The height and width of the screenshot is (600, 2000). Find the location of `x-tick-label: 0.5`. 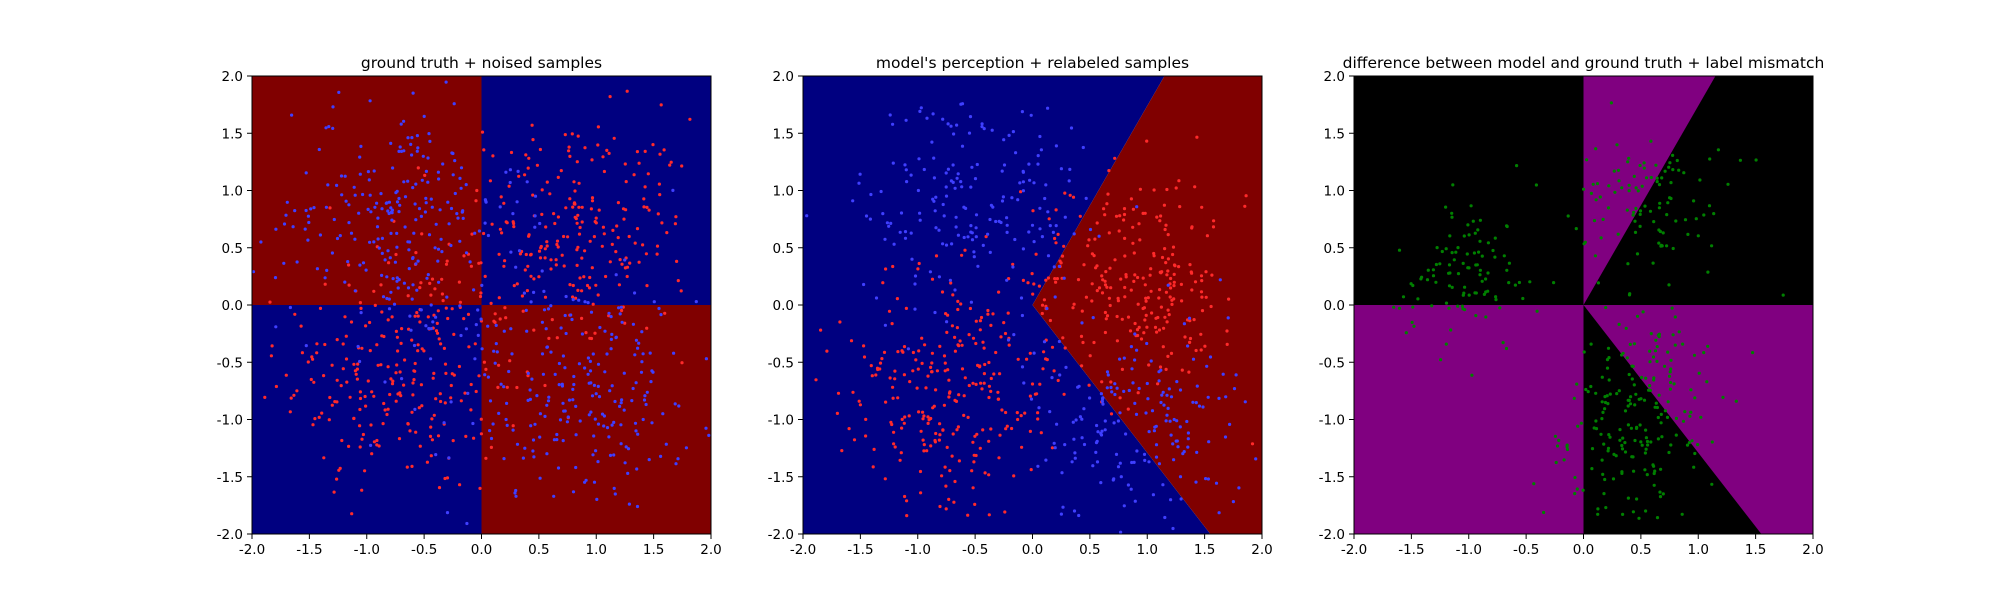

x-tick-label: 0.5 is located at coordinates (1089, 550).